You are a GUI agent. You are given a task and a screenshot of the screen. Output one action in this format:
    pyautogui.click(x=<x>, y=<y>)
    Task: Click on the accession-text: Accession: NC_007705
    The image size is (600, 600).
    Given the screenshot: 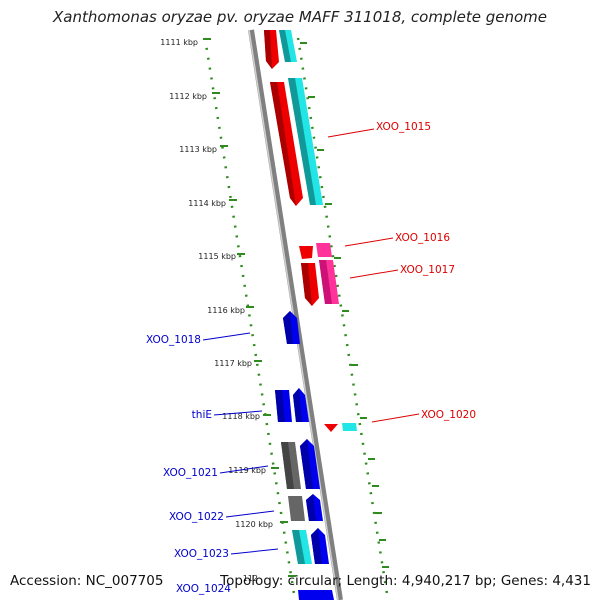 What is the action you would take?
    pyautogui.click(x=87, y=581)
    